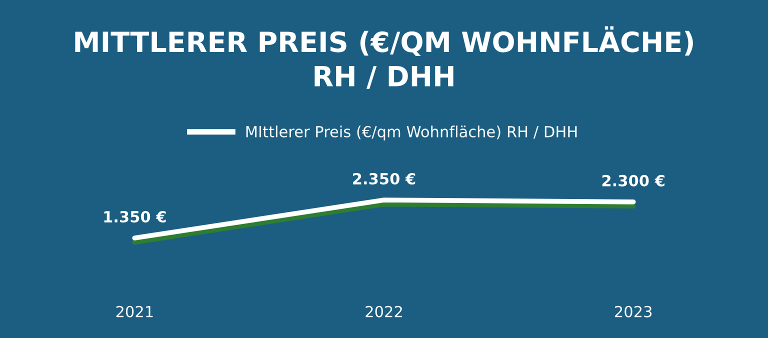  I want to click on x-tick-label: 2021, so click(134, 312).